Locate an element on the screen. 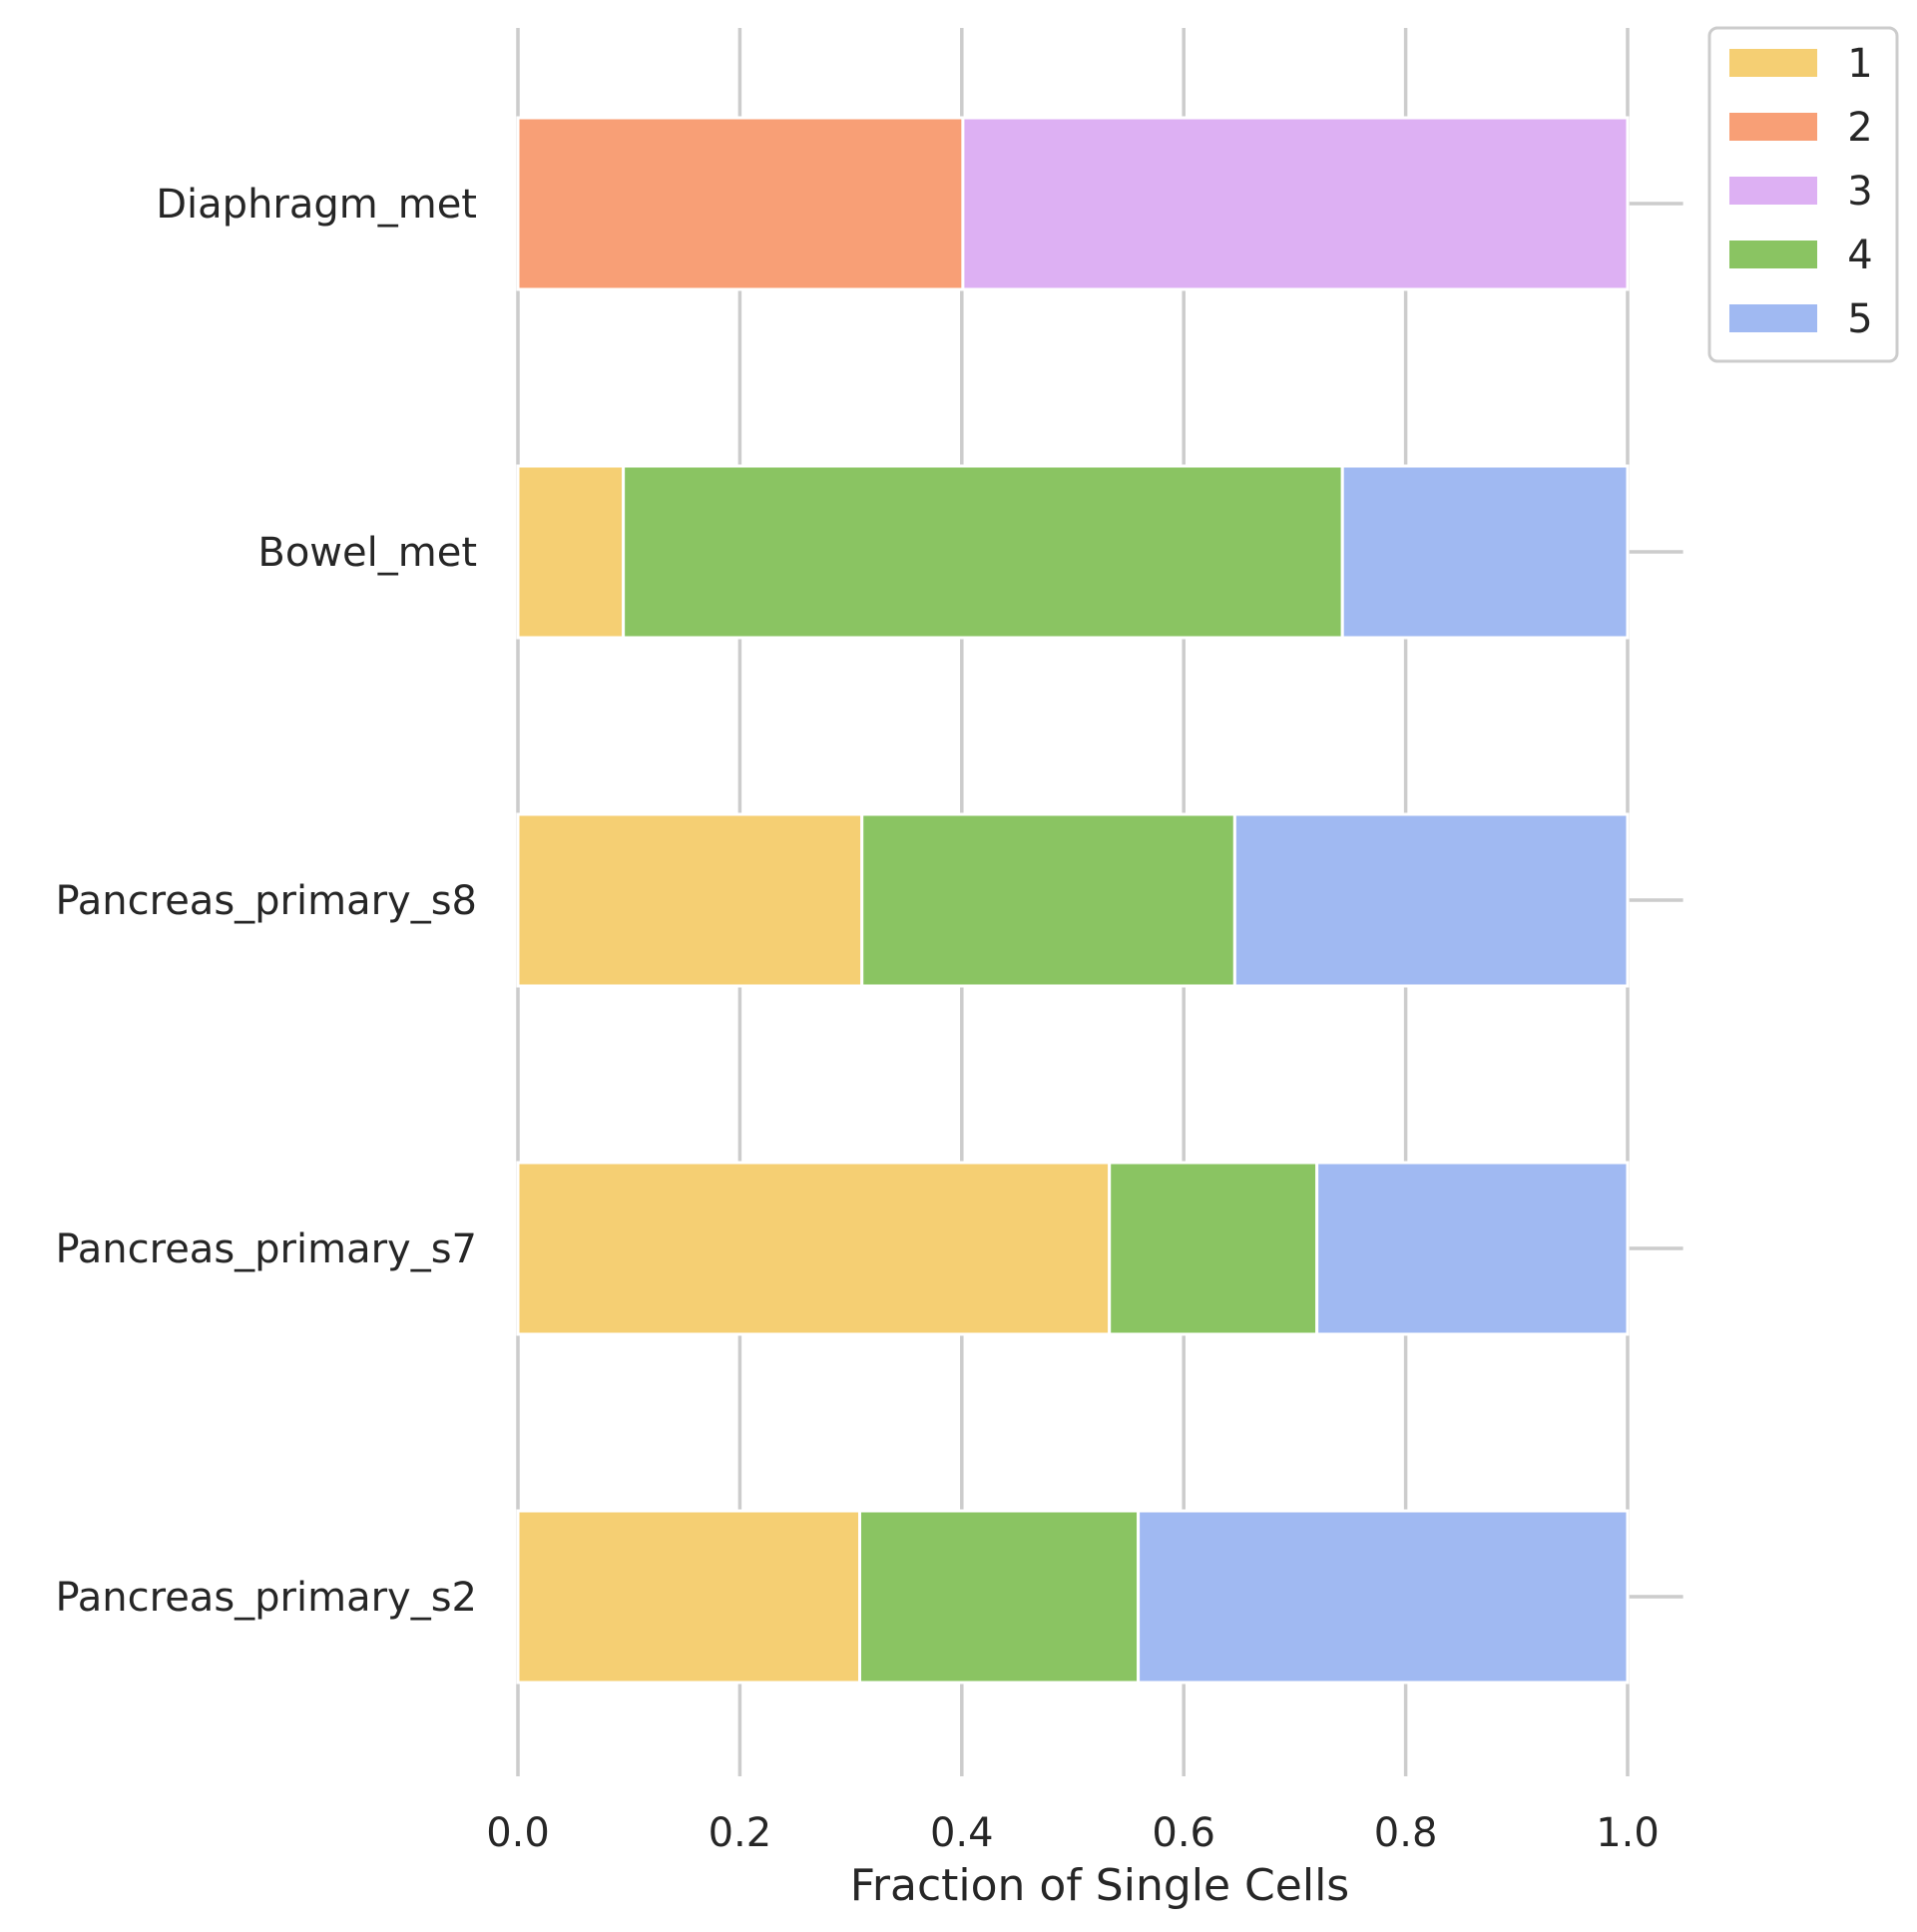 The width and height of the screenshot is (1917, 1932). x-tick-label: 0.0 is located at coordinates (518, 1833).